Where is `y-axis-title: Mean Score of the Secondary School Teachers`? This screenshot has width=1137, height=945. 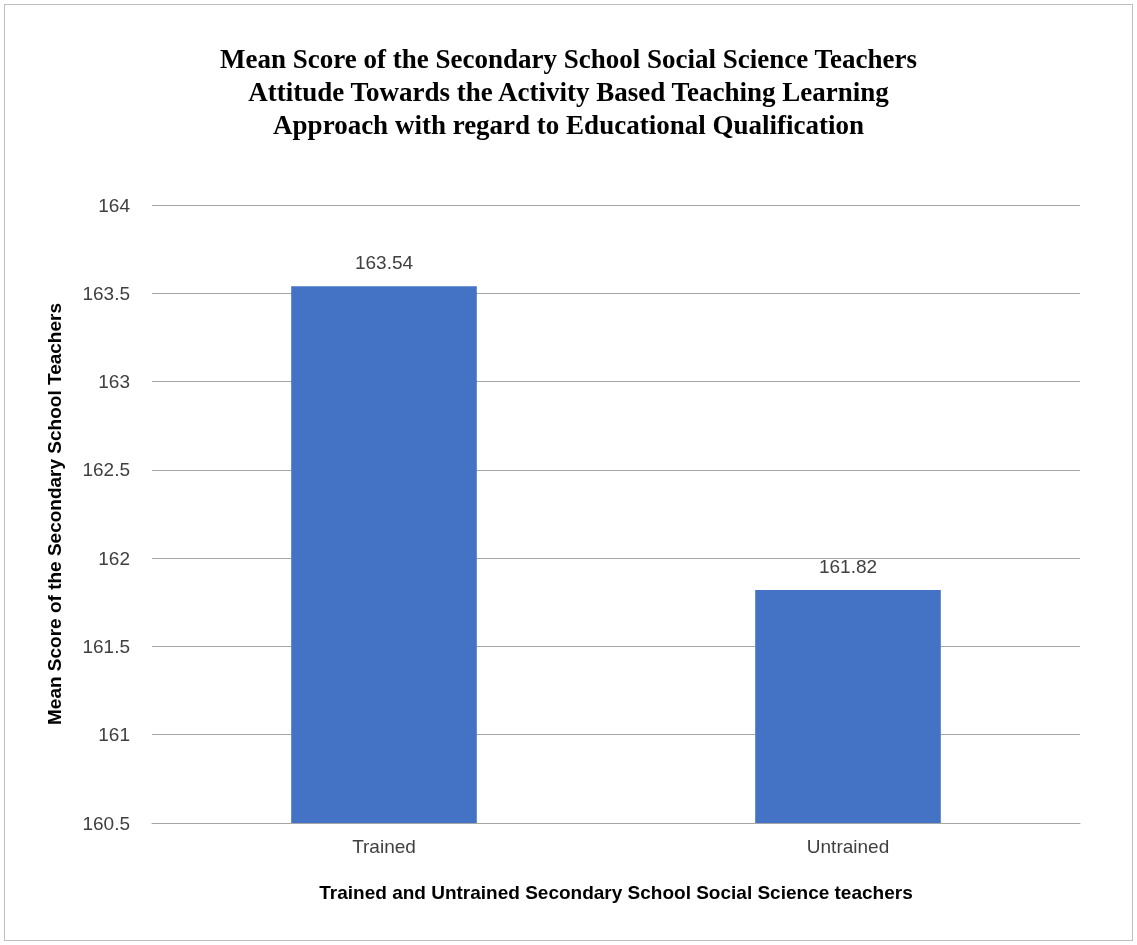 y-axis-title: Mean Score of the Secondary School Teachers is located at coordinates (54, 514).